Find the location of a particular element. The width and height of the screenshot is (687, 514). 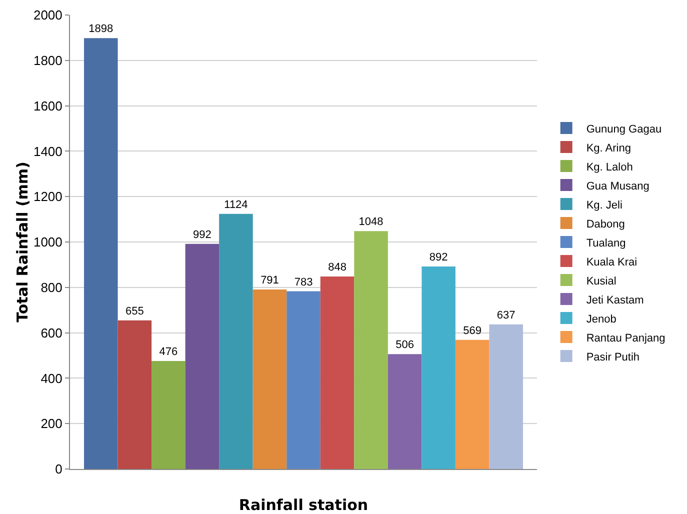

data-label: 992 is located at coordinates (202, 234).